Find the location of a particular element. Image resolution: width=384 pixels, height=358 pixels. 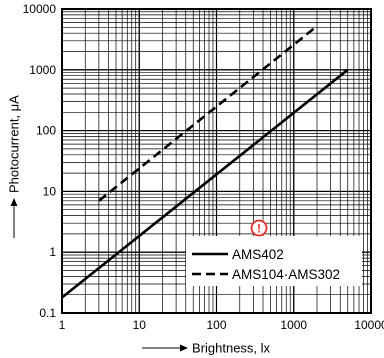

x-axis-arrow-head is located at coordinates (184, 348).